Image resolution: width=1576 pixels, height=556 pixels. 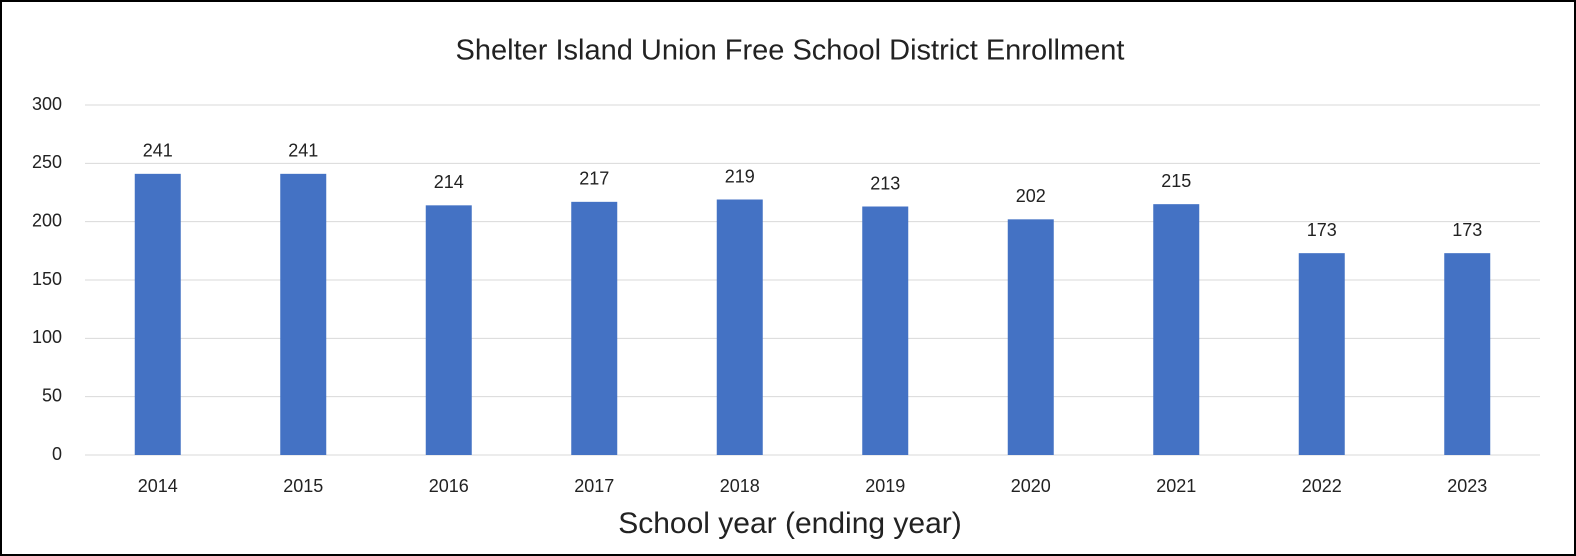 What do you see at coordinates (1176, 181) in the screenshot?
I see `data-label: 215` at bounding box center [1176, 181].